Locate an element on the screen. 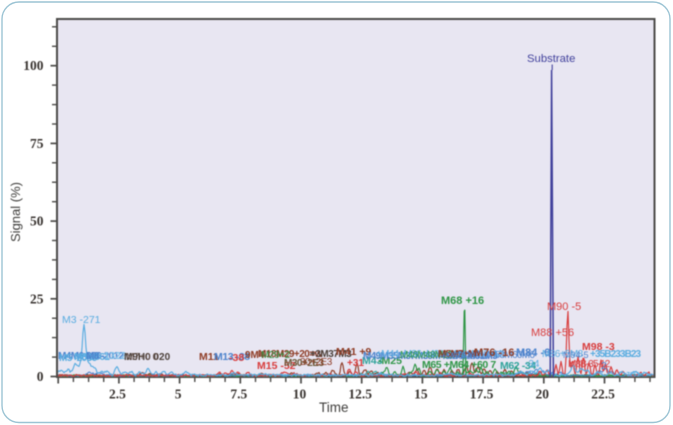 The width and height of the screenshot is (673, 425). svg-text: Time is located at coordinates (334, 407).